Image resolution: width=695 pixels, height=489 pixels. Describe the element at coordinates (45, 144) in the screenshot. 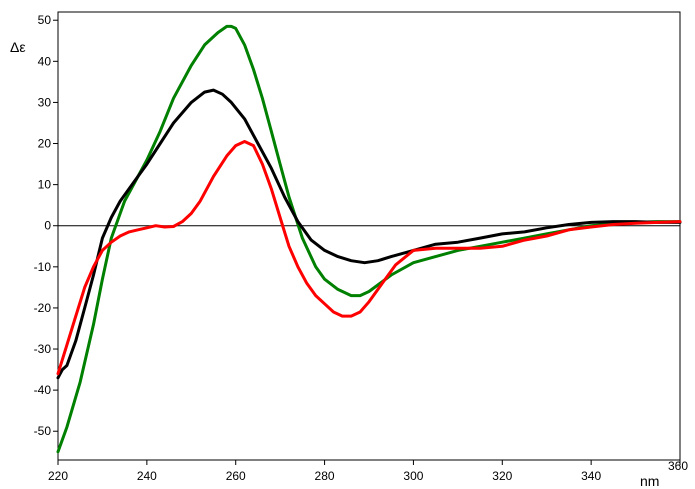

I see `y-tick-label: 20` at that location.